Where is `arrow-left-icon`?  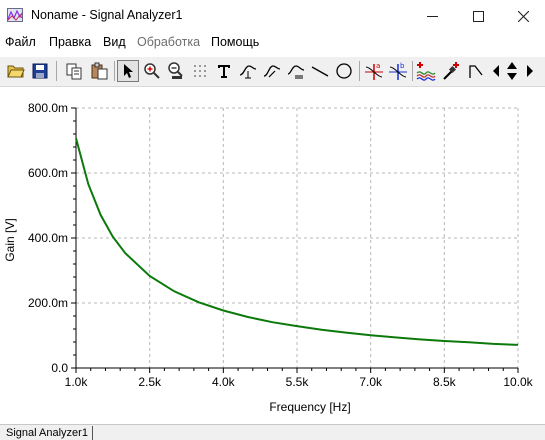
arrow-left-icon is located at coordinates (496, 71).